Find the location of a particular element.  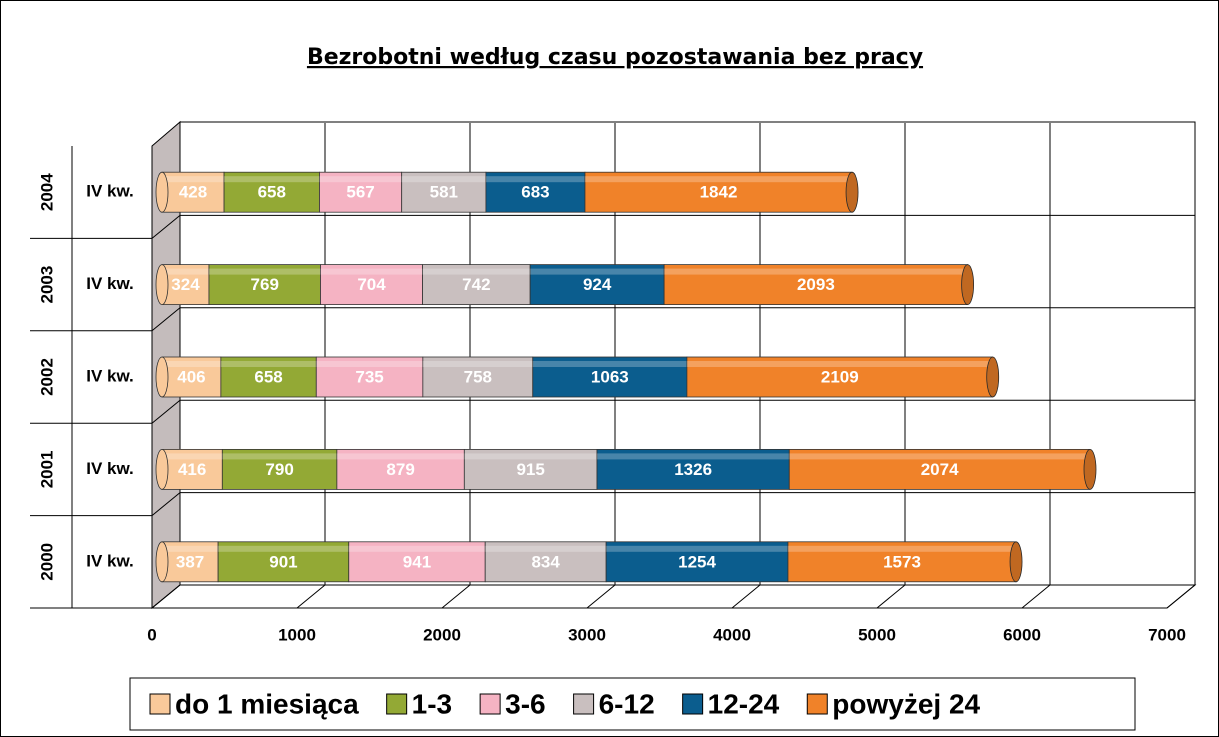

x-tick-label: 1000 is located at coordinates (297, 634).